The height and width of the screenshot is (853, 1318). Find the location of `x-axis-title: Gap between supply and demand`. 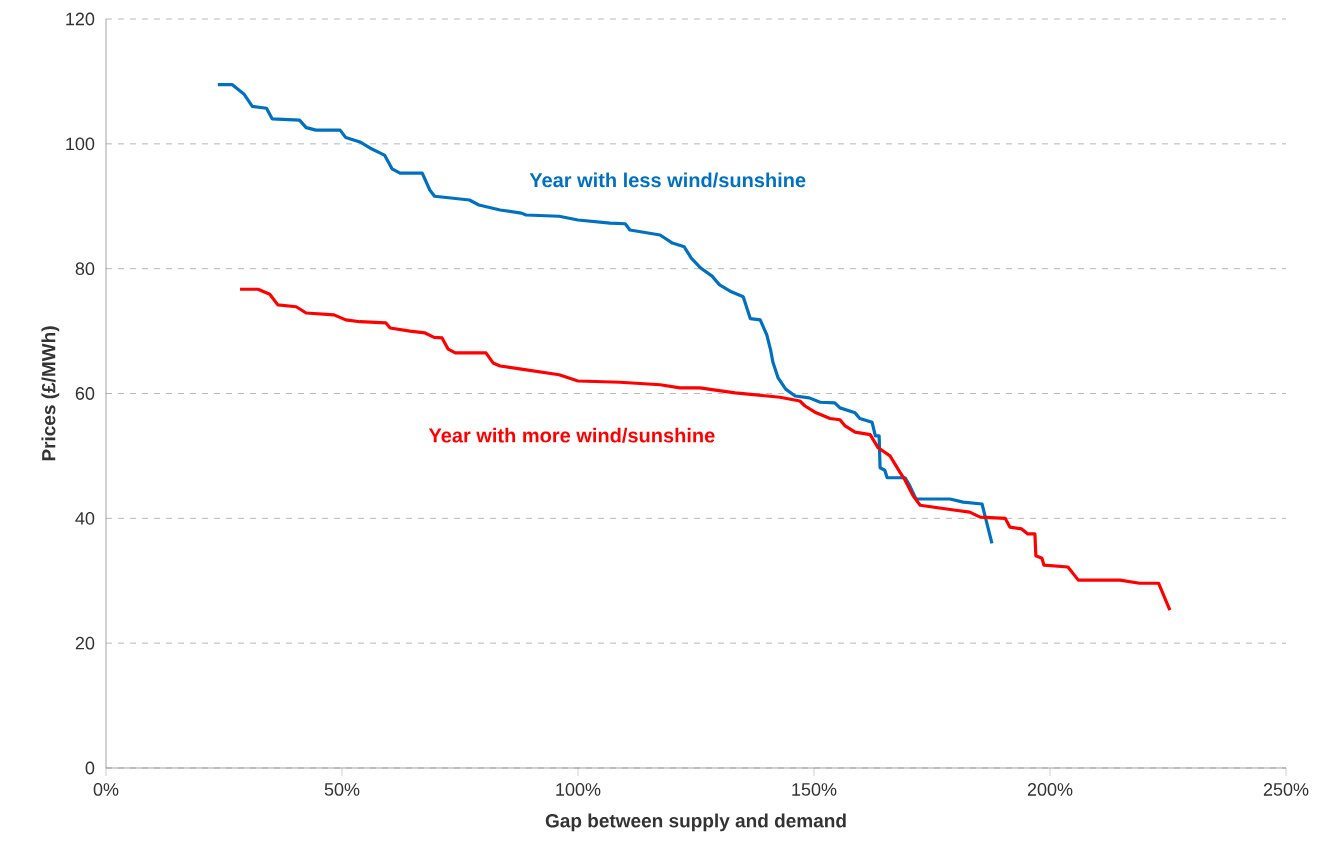

x-axis-title: Gap between supply and demand is located at coordinates (695, 822).